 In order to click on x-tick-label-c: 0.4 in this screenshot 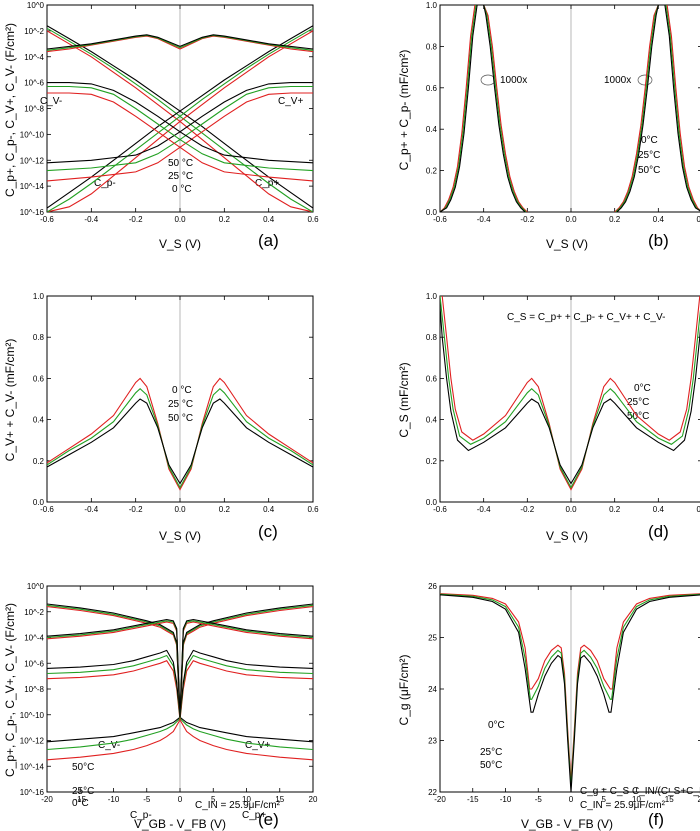, I will do `click(269, 509)`.